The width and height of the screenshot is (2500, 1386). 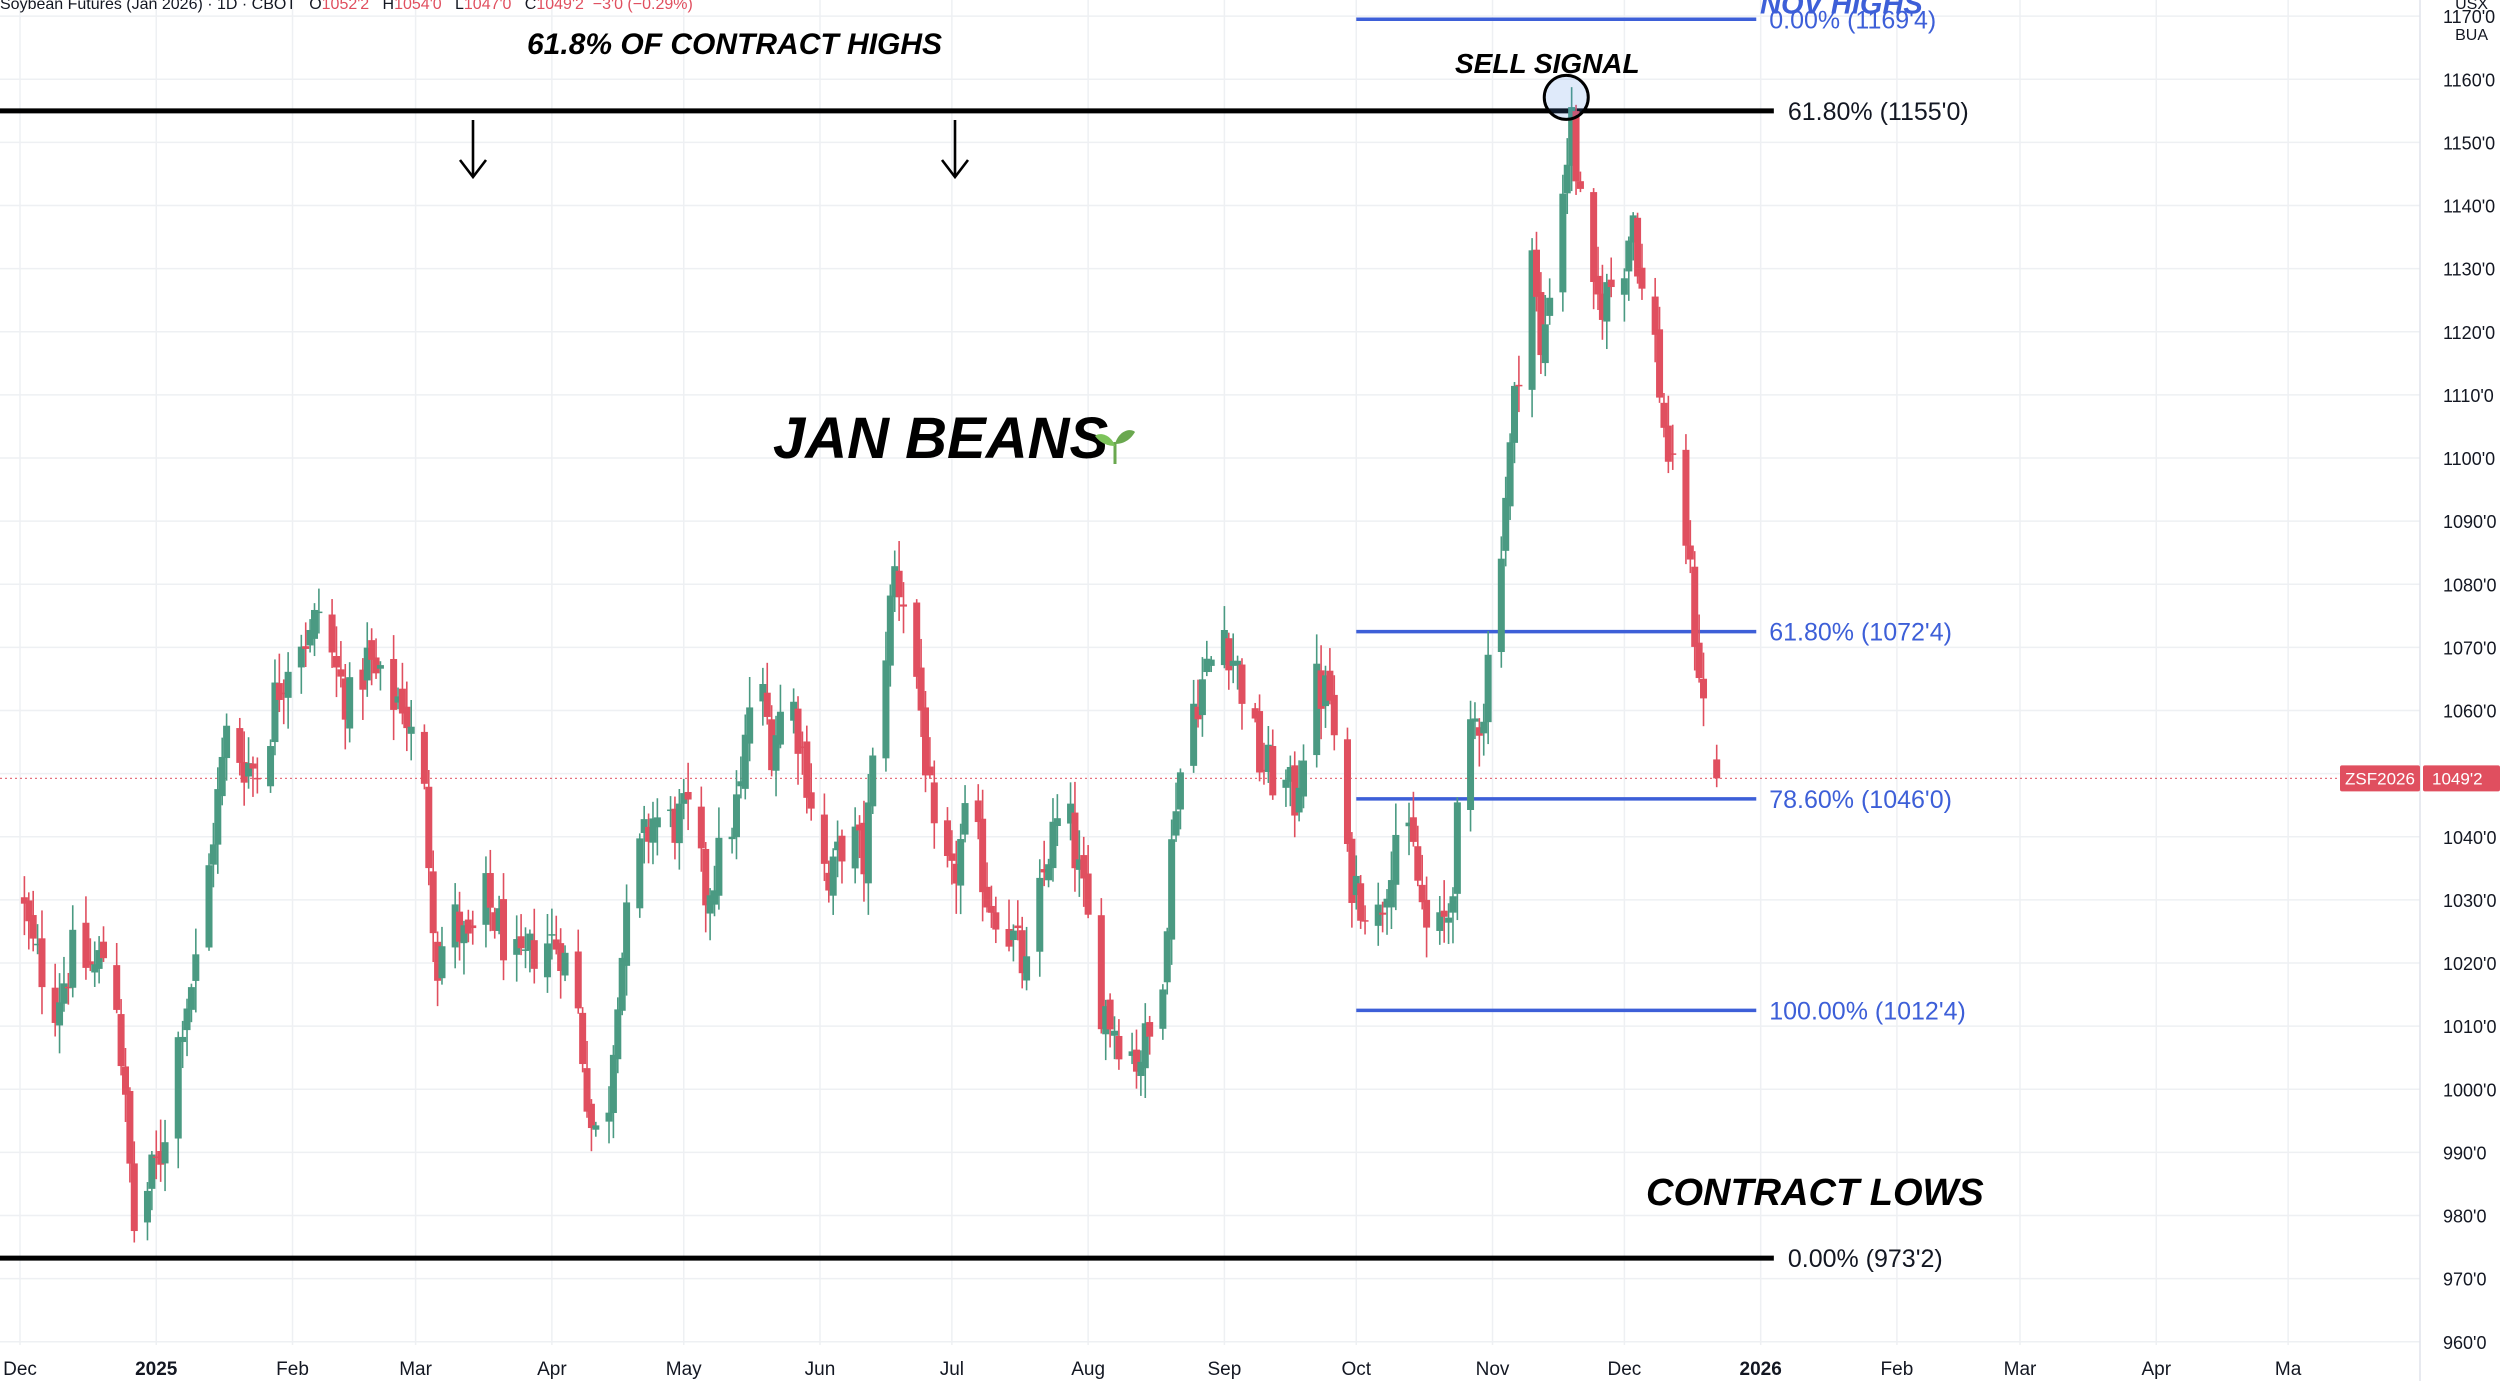 What do you see at coordinates (2457, 778) in the screenshot?
I see `price-tag-text: 1049'2` at bounding box center [2457, 778].